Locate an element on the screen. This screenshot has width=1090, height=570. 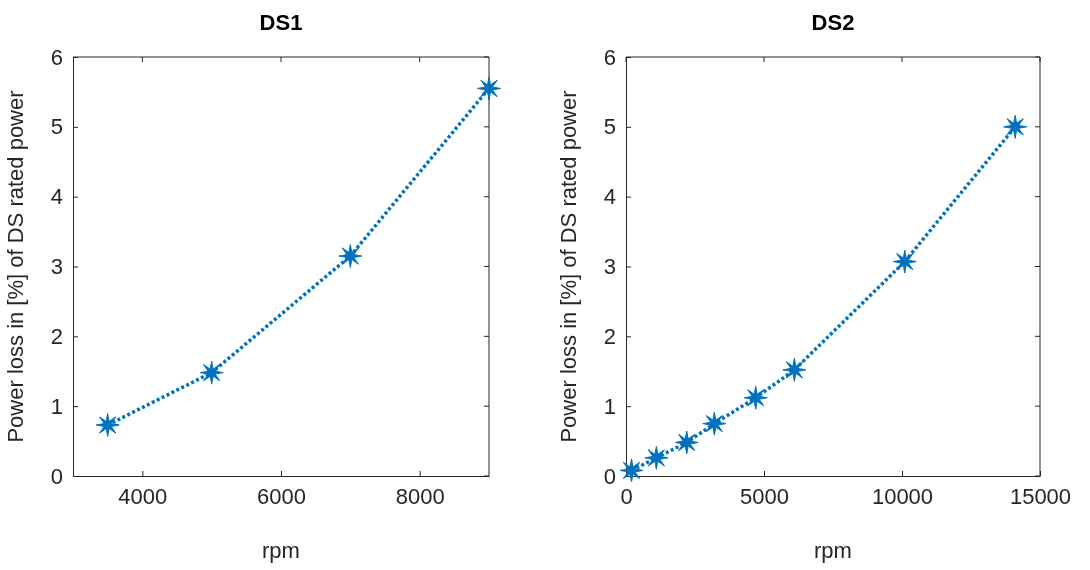
x-tick-label: 0 is located at coordinates (626, 496).